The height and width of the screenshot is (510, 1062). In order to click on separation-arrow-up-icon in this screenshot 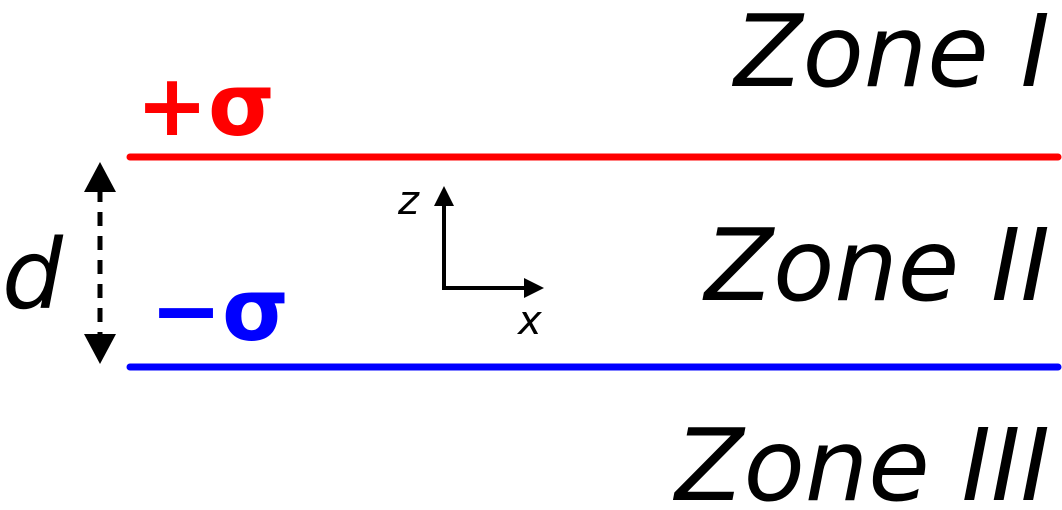, I will do `click(100, 177)`.